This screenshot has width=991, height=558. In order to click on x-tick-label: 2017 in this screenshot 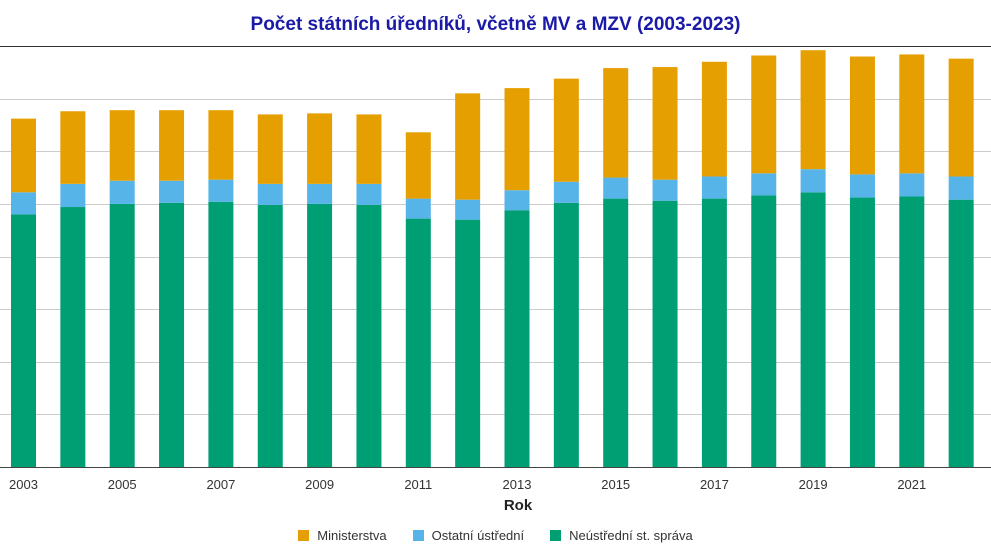, I will do `click(714, 484)`.